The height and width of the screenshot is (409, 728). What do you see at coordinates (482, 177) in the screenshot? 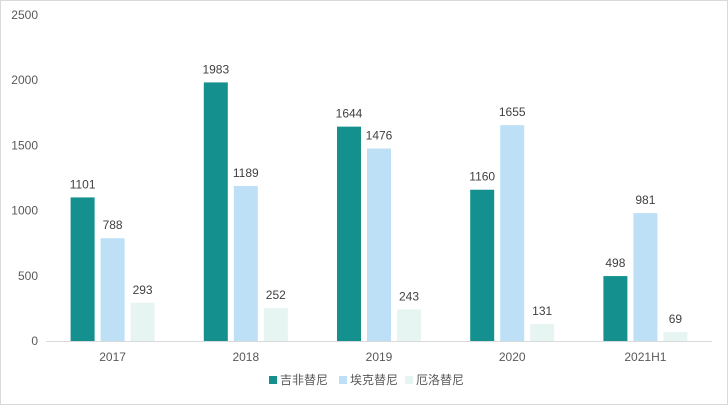
I see `data-label: 1160` at bounding box center [482, 177].